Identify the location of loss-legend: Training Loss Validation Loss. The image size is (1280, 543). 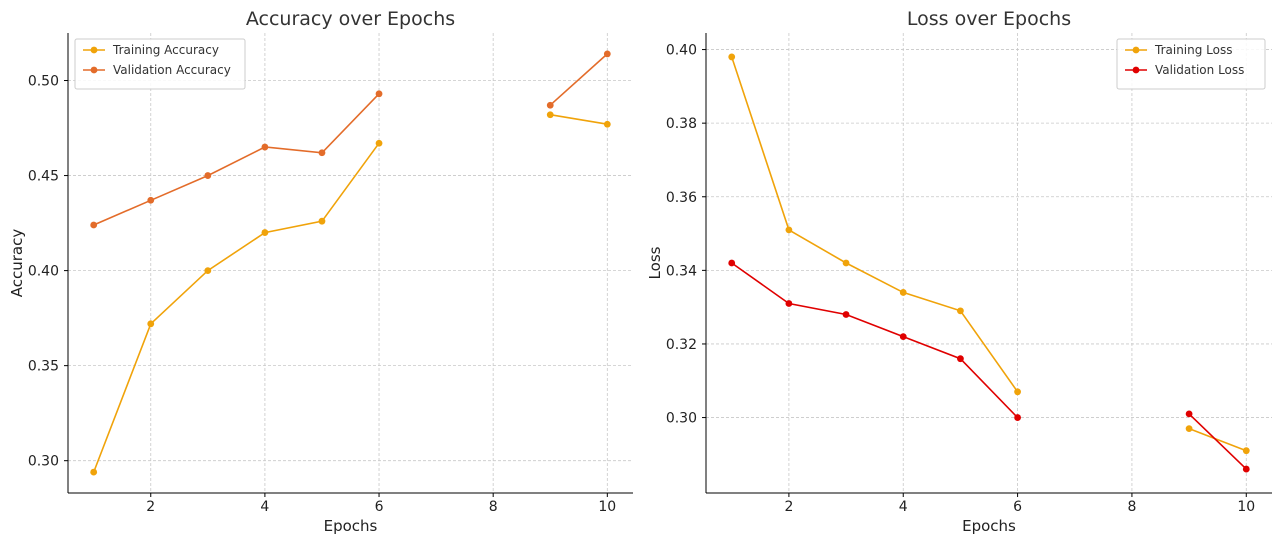
(1191, 64).